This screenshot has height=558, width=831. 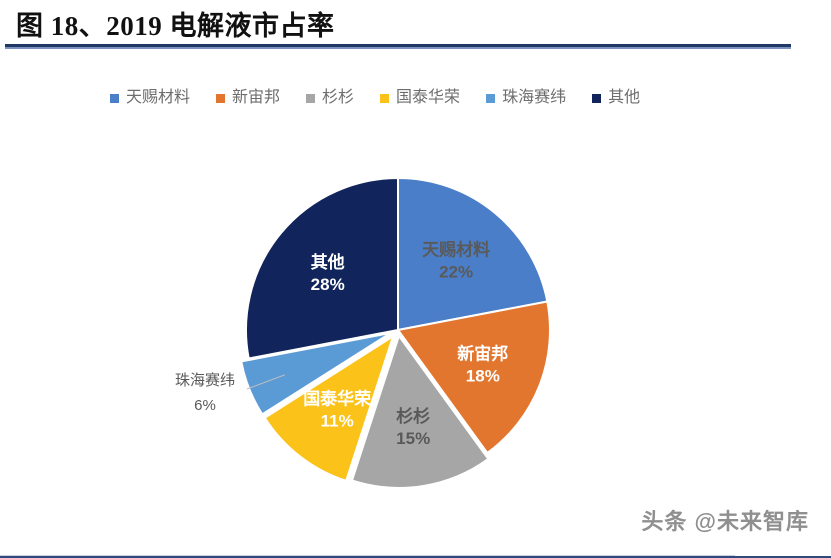 I want to click on pie-slice-value-label: 28%, so click(x=328, y=284).